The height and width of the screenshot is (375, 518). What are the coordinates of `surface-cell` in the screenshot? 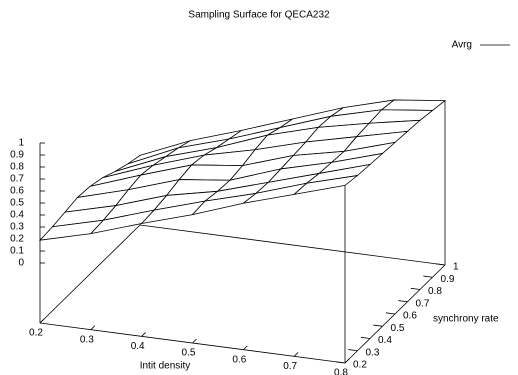 It's located at (325, 184).